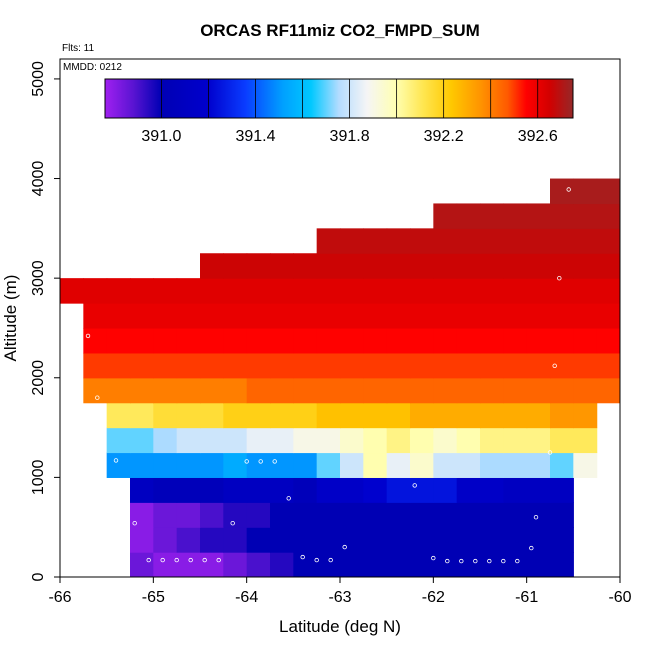 The width and height of the screenshot is (650, 650). Describe the element at coordinates (339, 98) in the screenshot. I see `colorbar-gradient` at that location.